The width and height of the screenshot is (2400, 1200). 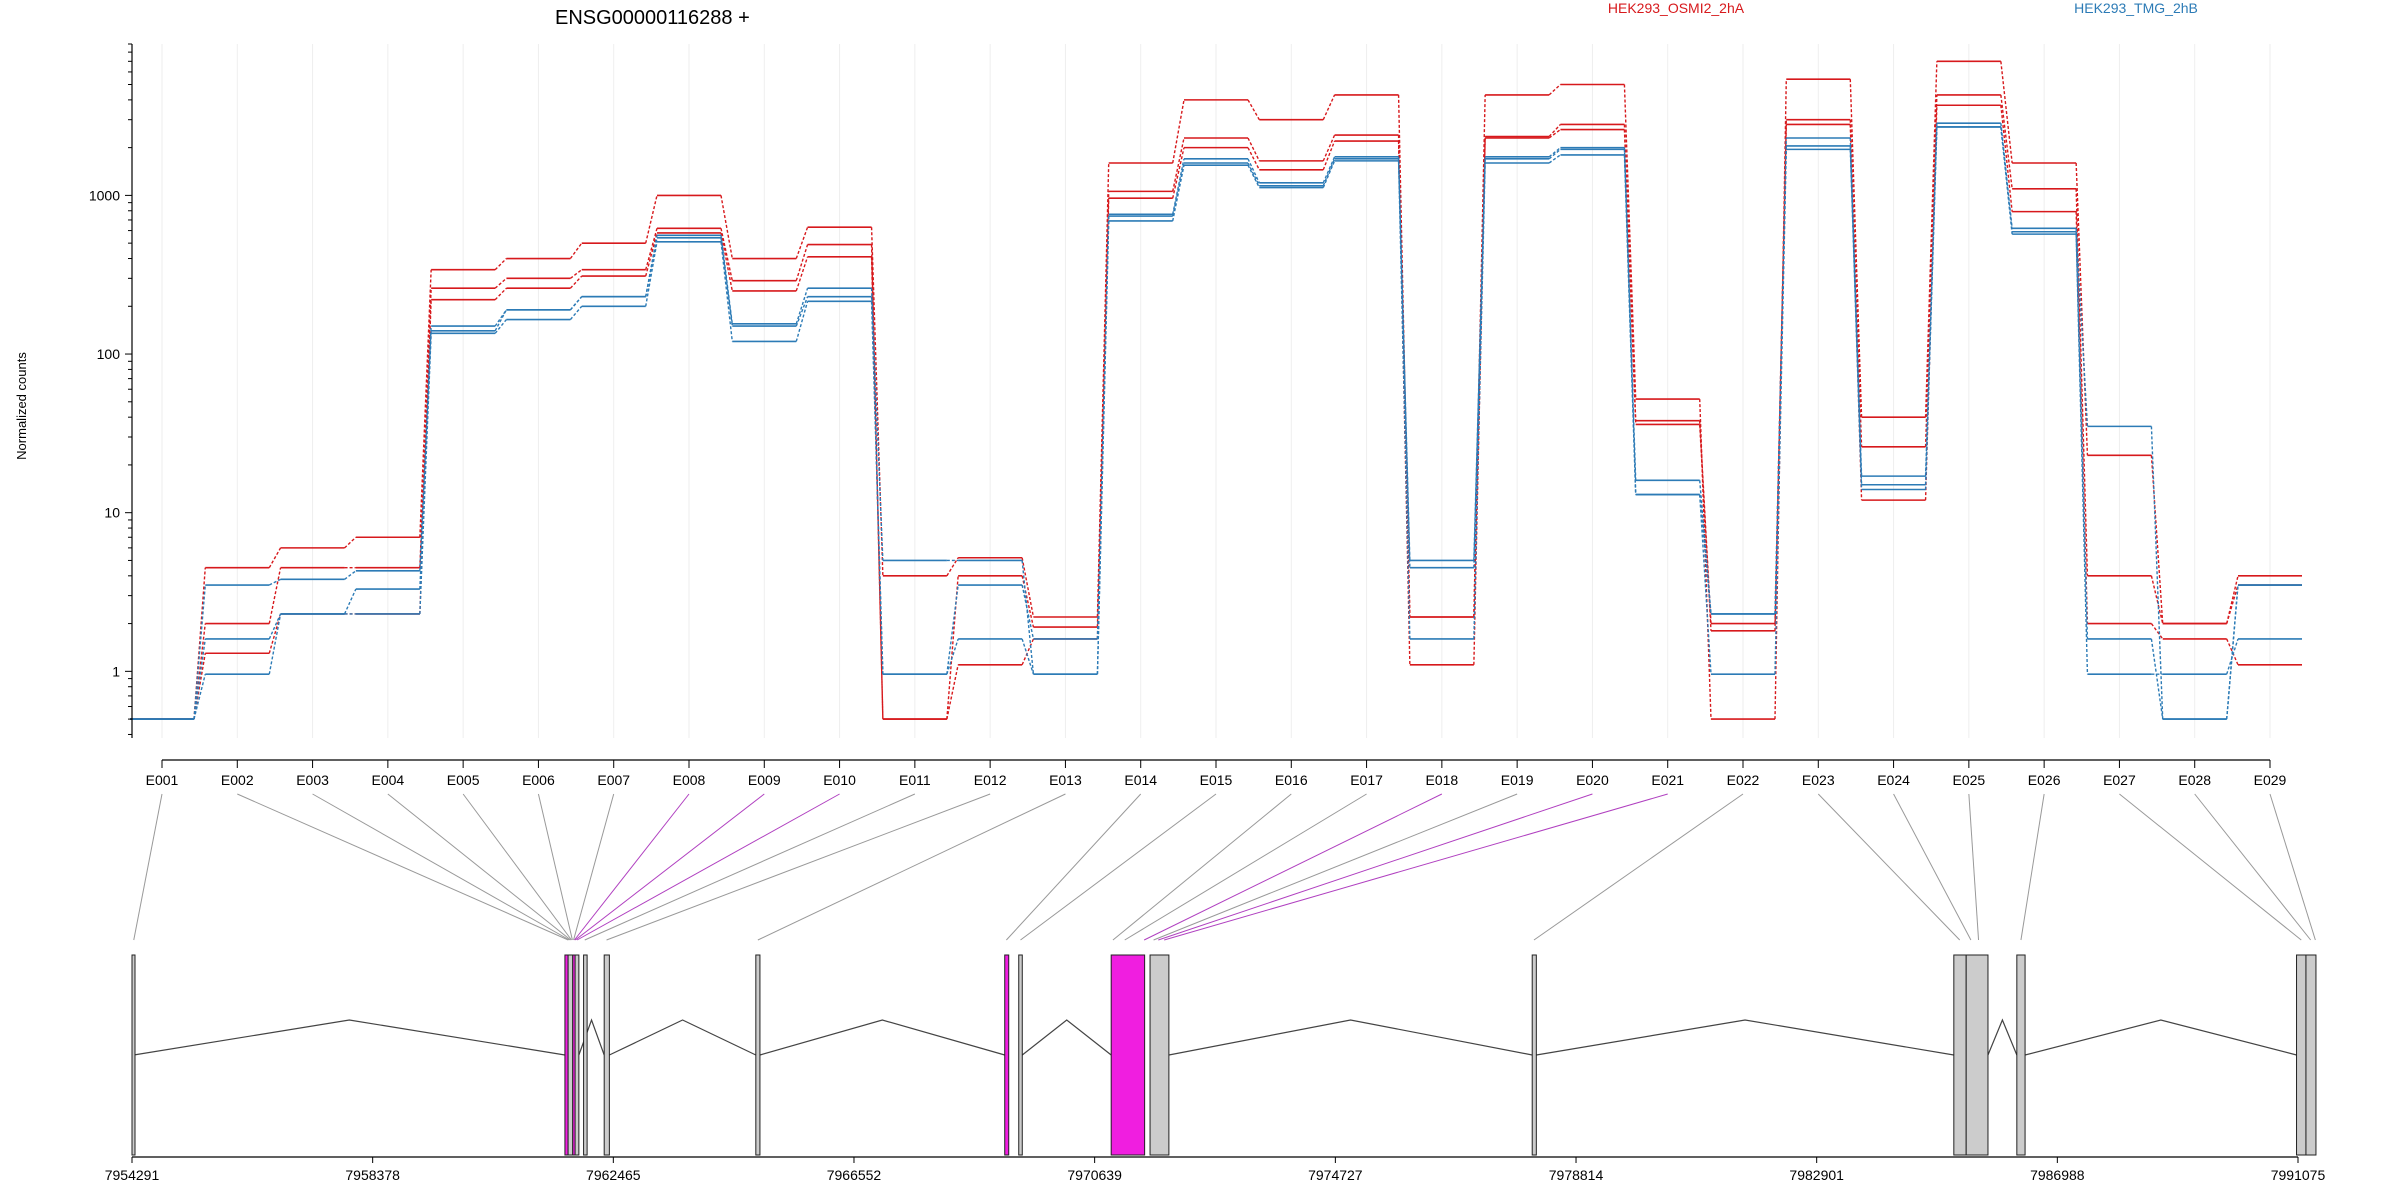 I want to click on connector-e020, so click(x=1375, y=867).